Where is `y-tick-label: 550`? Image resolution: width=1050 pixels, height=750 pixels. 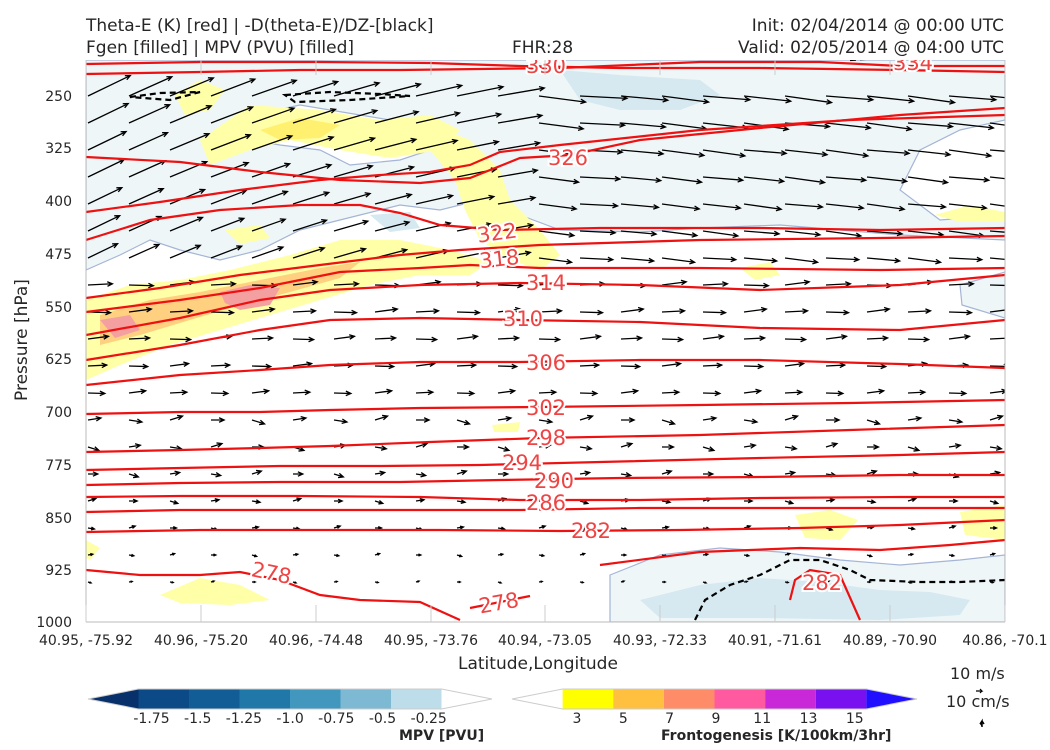
y-tick-label: 550 is located at coordinates (58, 308).